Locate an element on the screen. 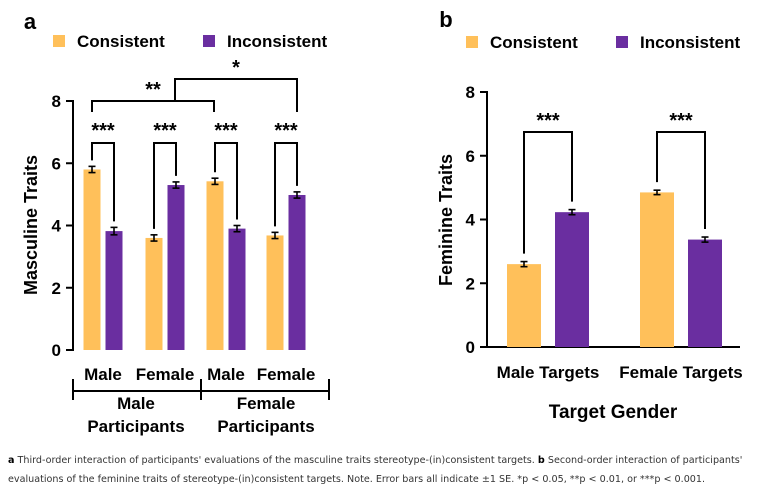  panel-a-sig-label-5: * is located at coordinates (236, 68).